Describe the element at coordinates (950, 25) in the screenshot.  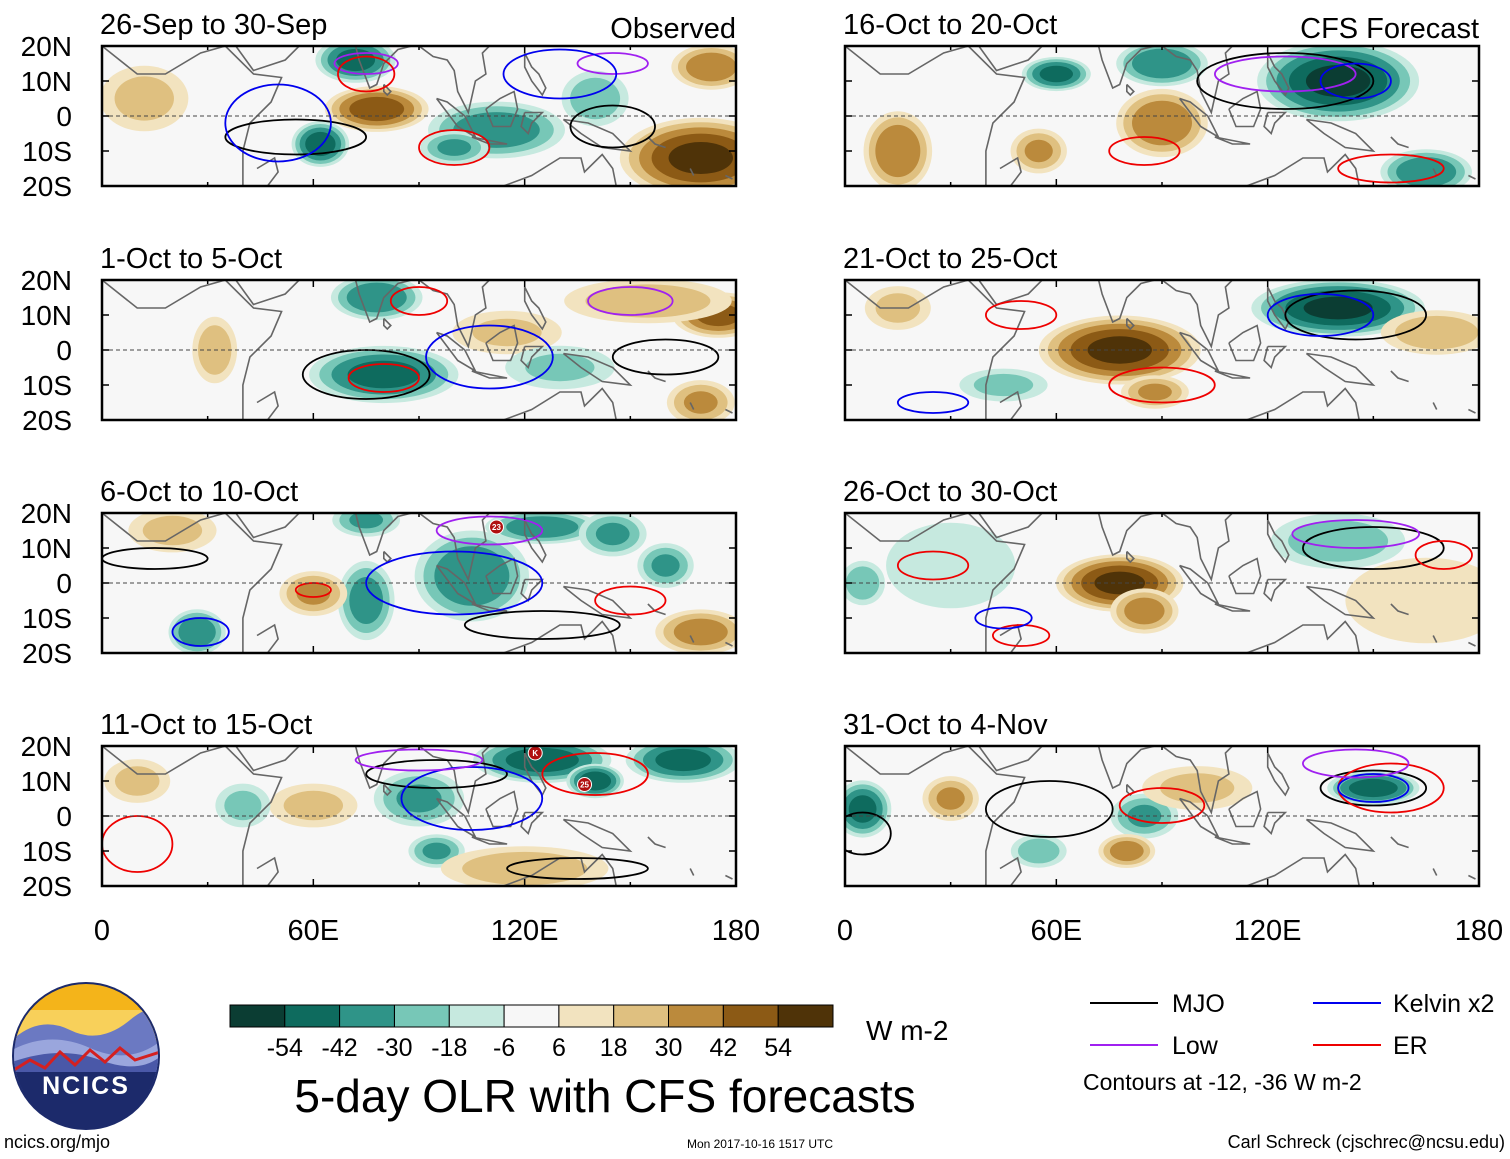
I see `panel-period-label: 16-Oct to 20-Oct` at that location.